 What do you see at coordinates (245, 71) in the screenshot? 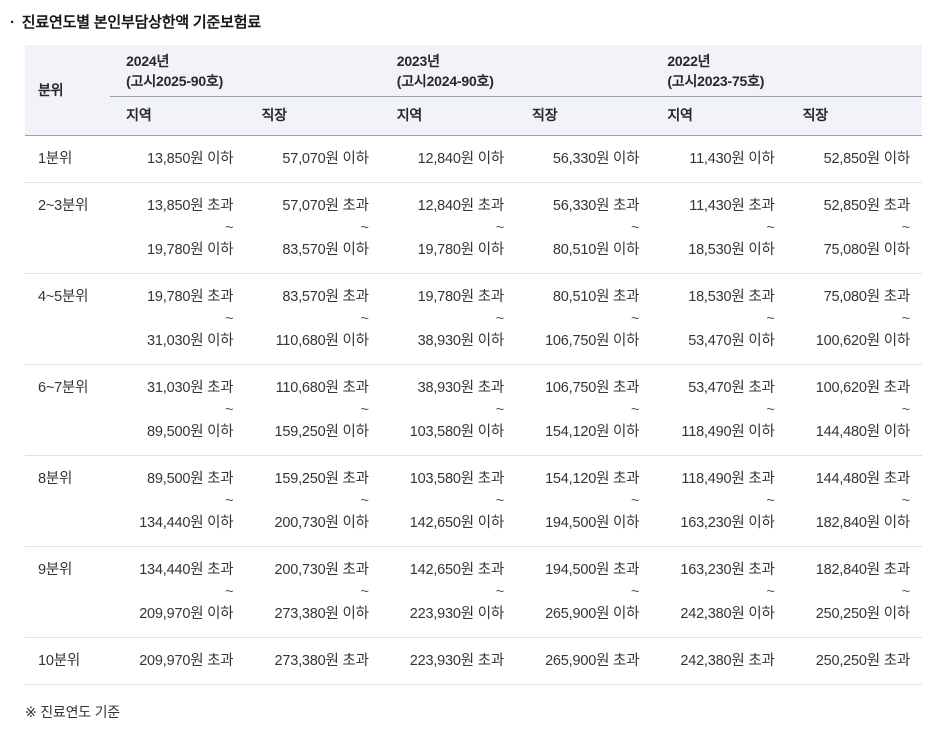
I see `year-header: 2024년 (고시2025-90호)` at bounding box center [245, 71].